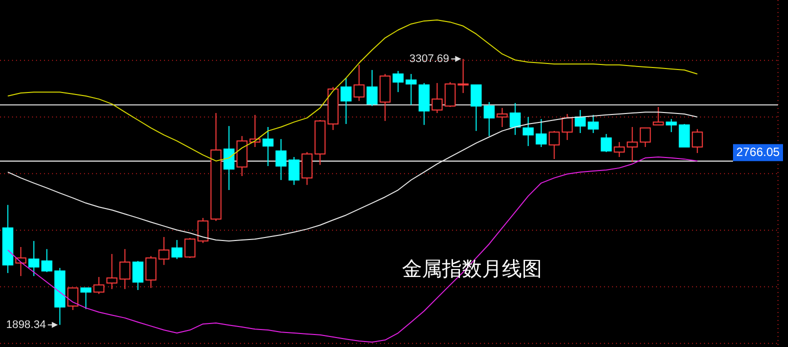 This screenshot has height=347, width=788. What do you see at coordinates (26, 324) in the screenshot?
I see `annotation: 1898.34` at bounding box center [26, 324].